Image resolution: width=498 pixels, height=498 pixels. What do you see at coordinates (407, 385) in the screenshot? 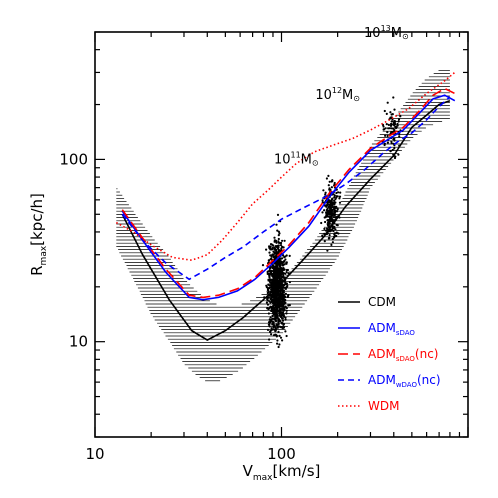
I see `legend-sub: wDAO` at bounding box center [407, 385].